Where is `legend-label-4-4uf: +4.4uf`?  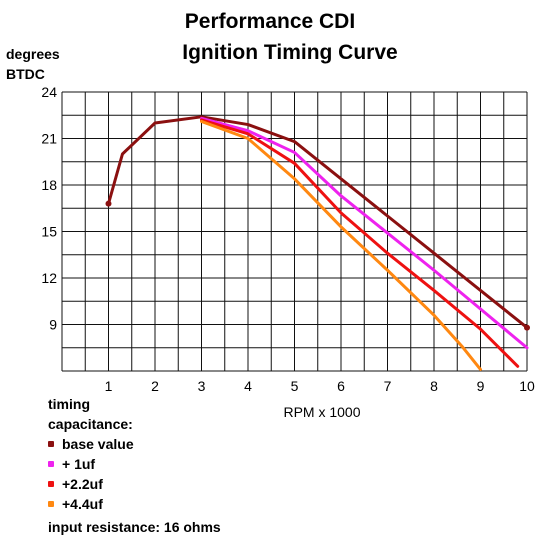 legend-label-4-4uf: +4.4uf is located at coordinates (82, 504).